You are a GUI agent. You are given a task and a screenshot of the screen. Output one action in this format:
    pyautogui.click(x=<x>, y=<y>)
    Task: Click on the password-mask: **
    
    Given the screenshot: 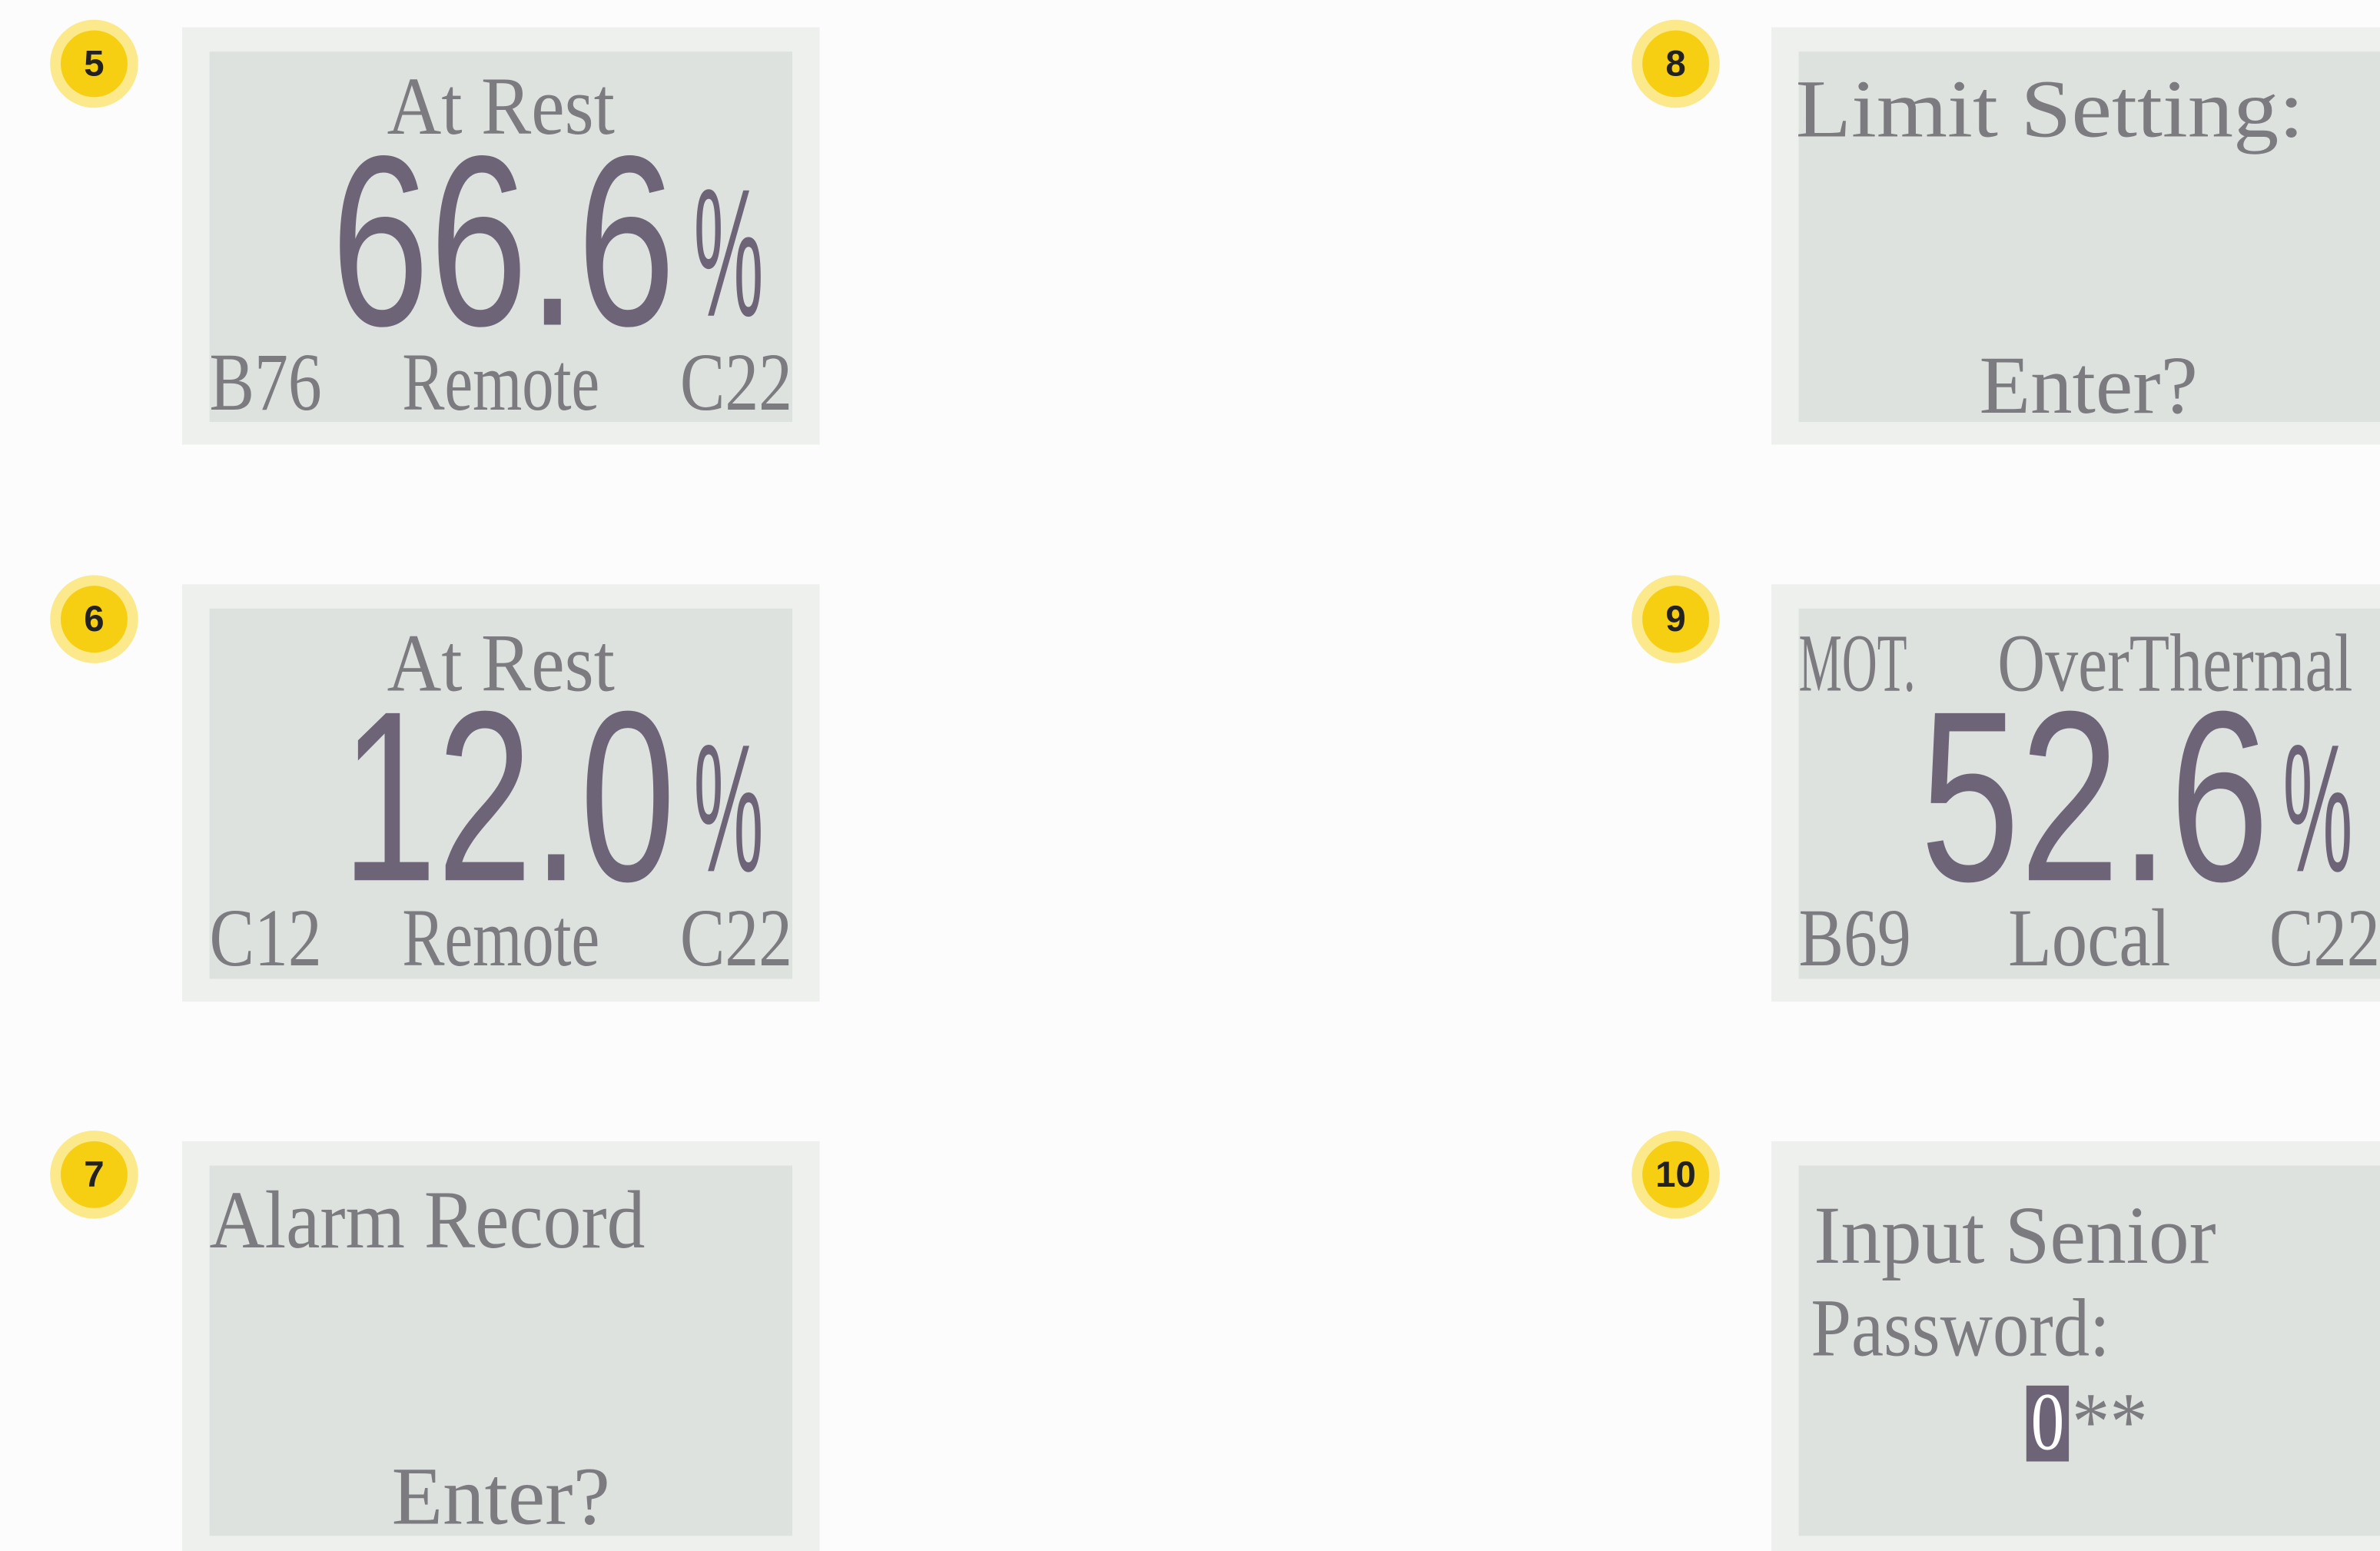 What is the action you would take?
    pyautogui.click(x=2110, y=1422)
    